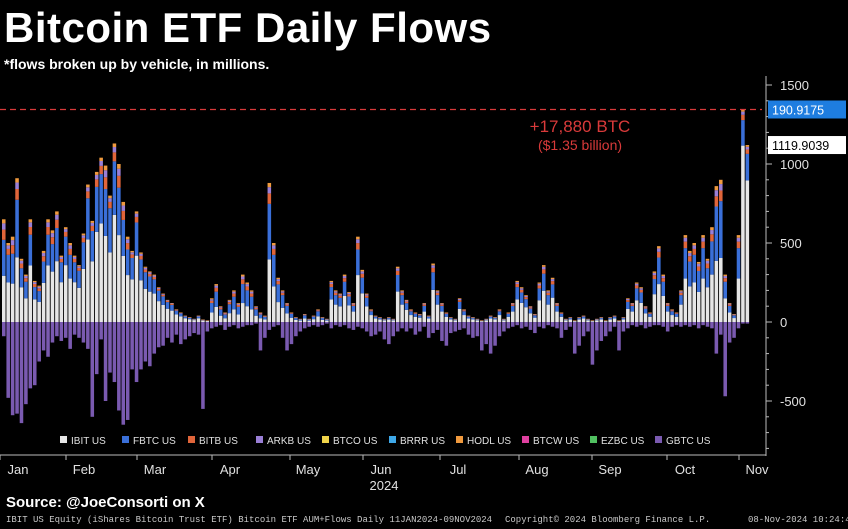 This screenshot has width=848, height=529. What do you see at coordinates (384, 484) in the screenshot?
I see `x-year-label: 2024` at bounding box center [384, 484].